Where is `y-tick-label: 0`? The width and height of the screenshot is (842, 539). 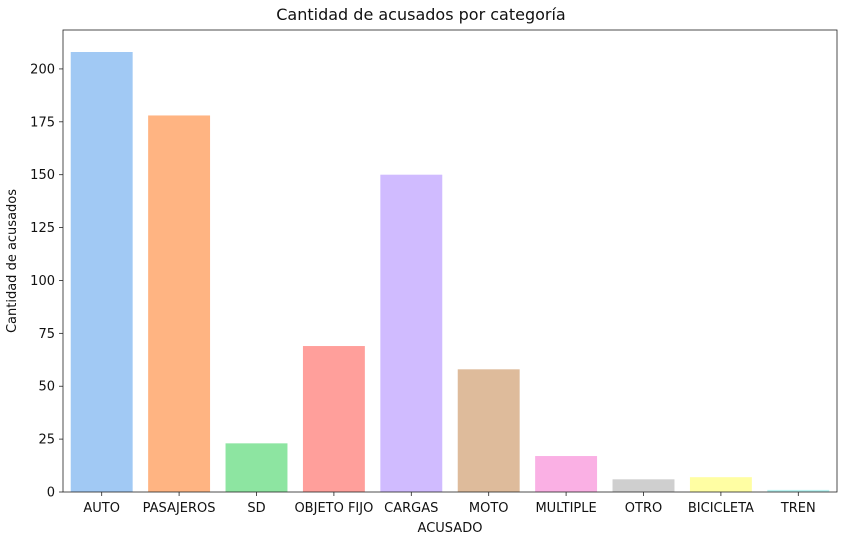 y-tick-label: 0 is located at coordinates (51, 493).